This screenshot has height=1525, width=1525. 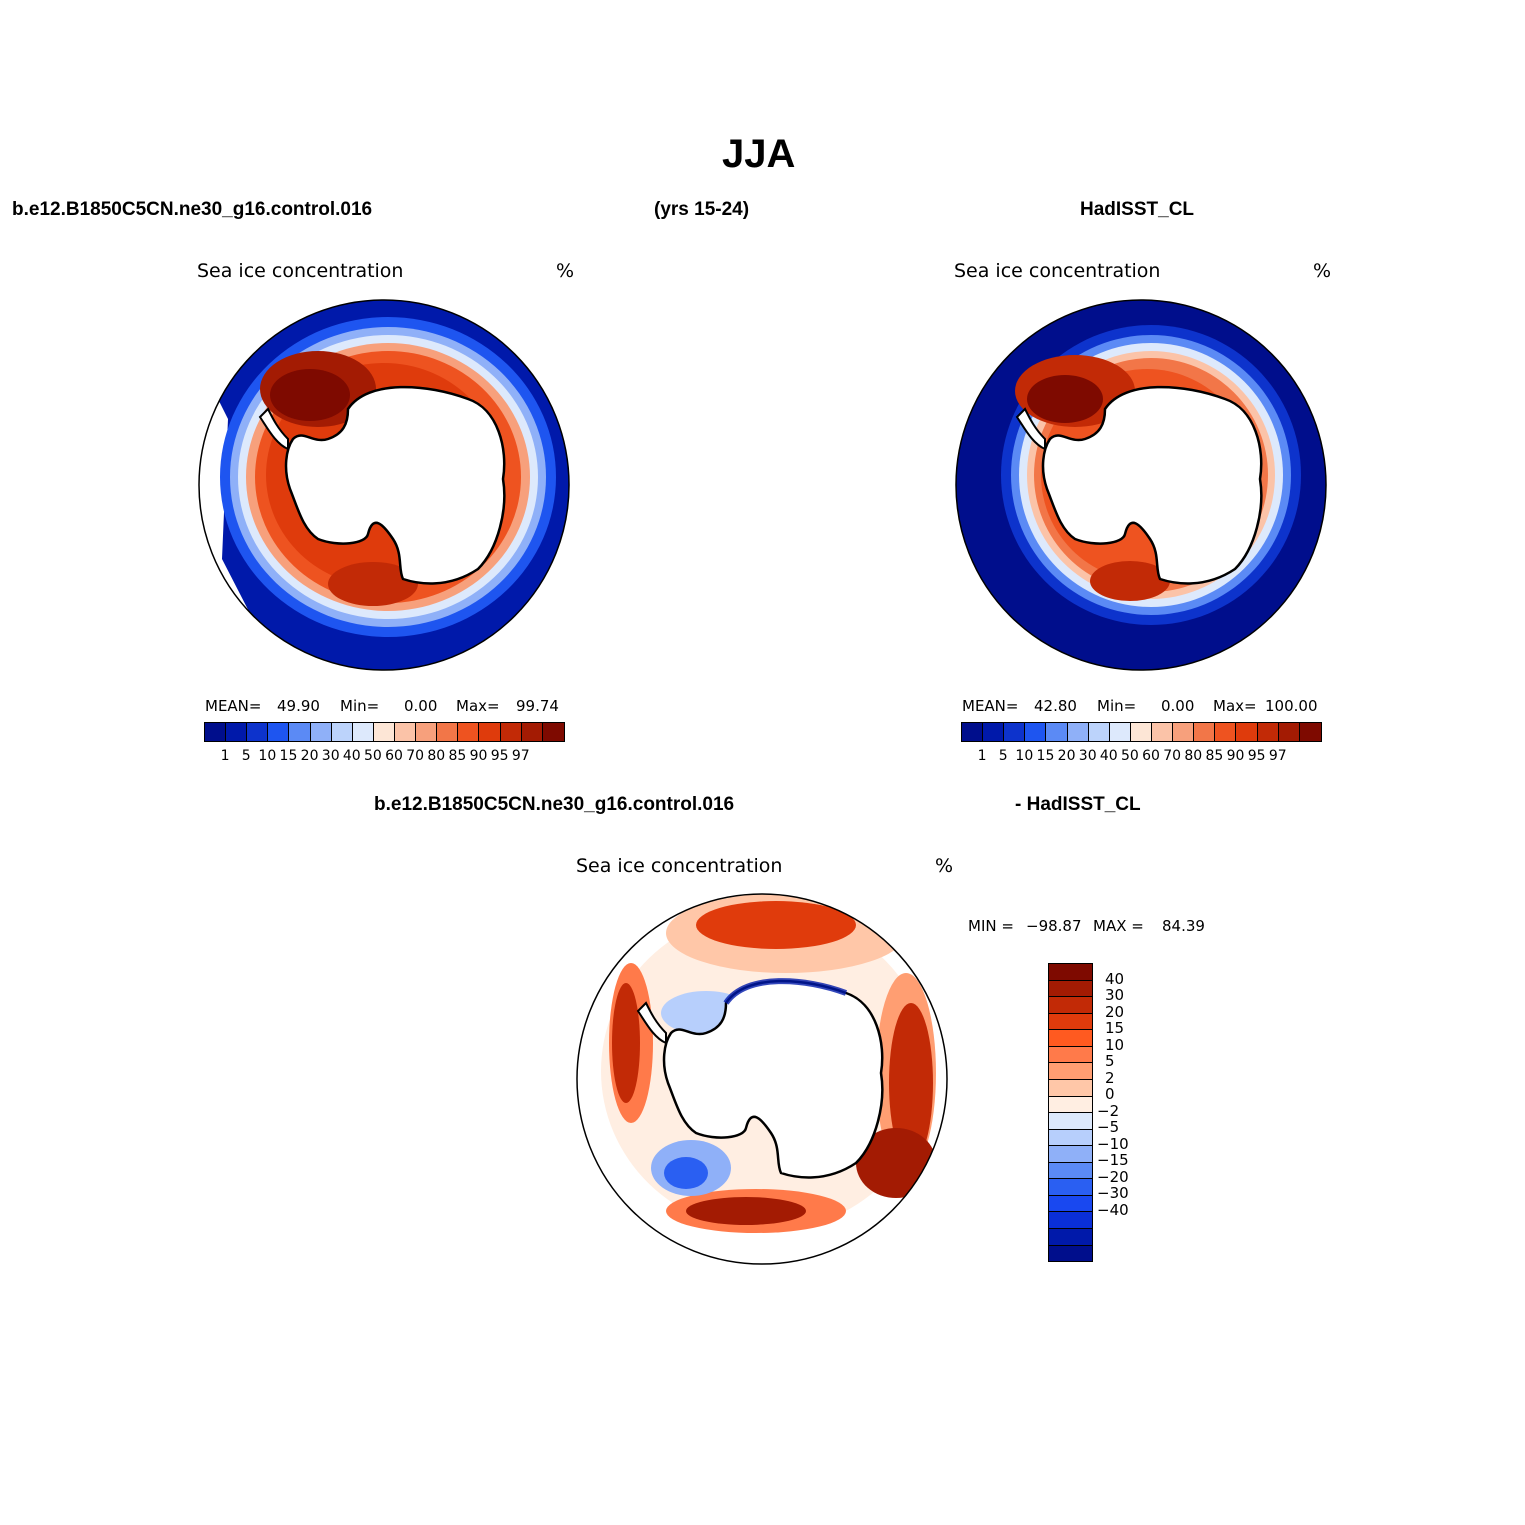 I want to click on diff-colorbar-tick-label: 20, so click(x=1115, y=1011).